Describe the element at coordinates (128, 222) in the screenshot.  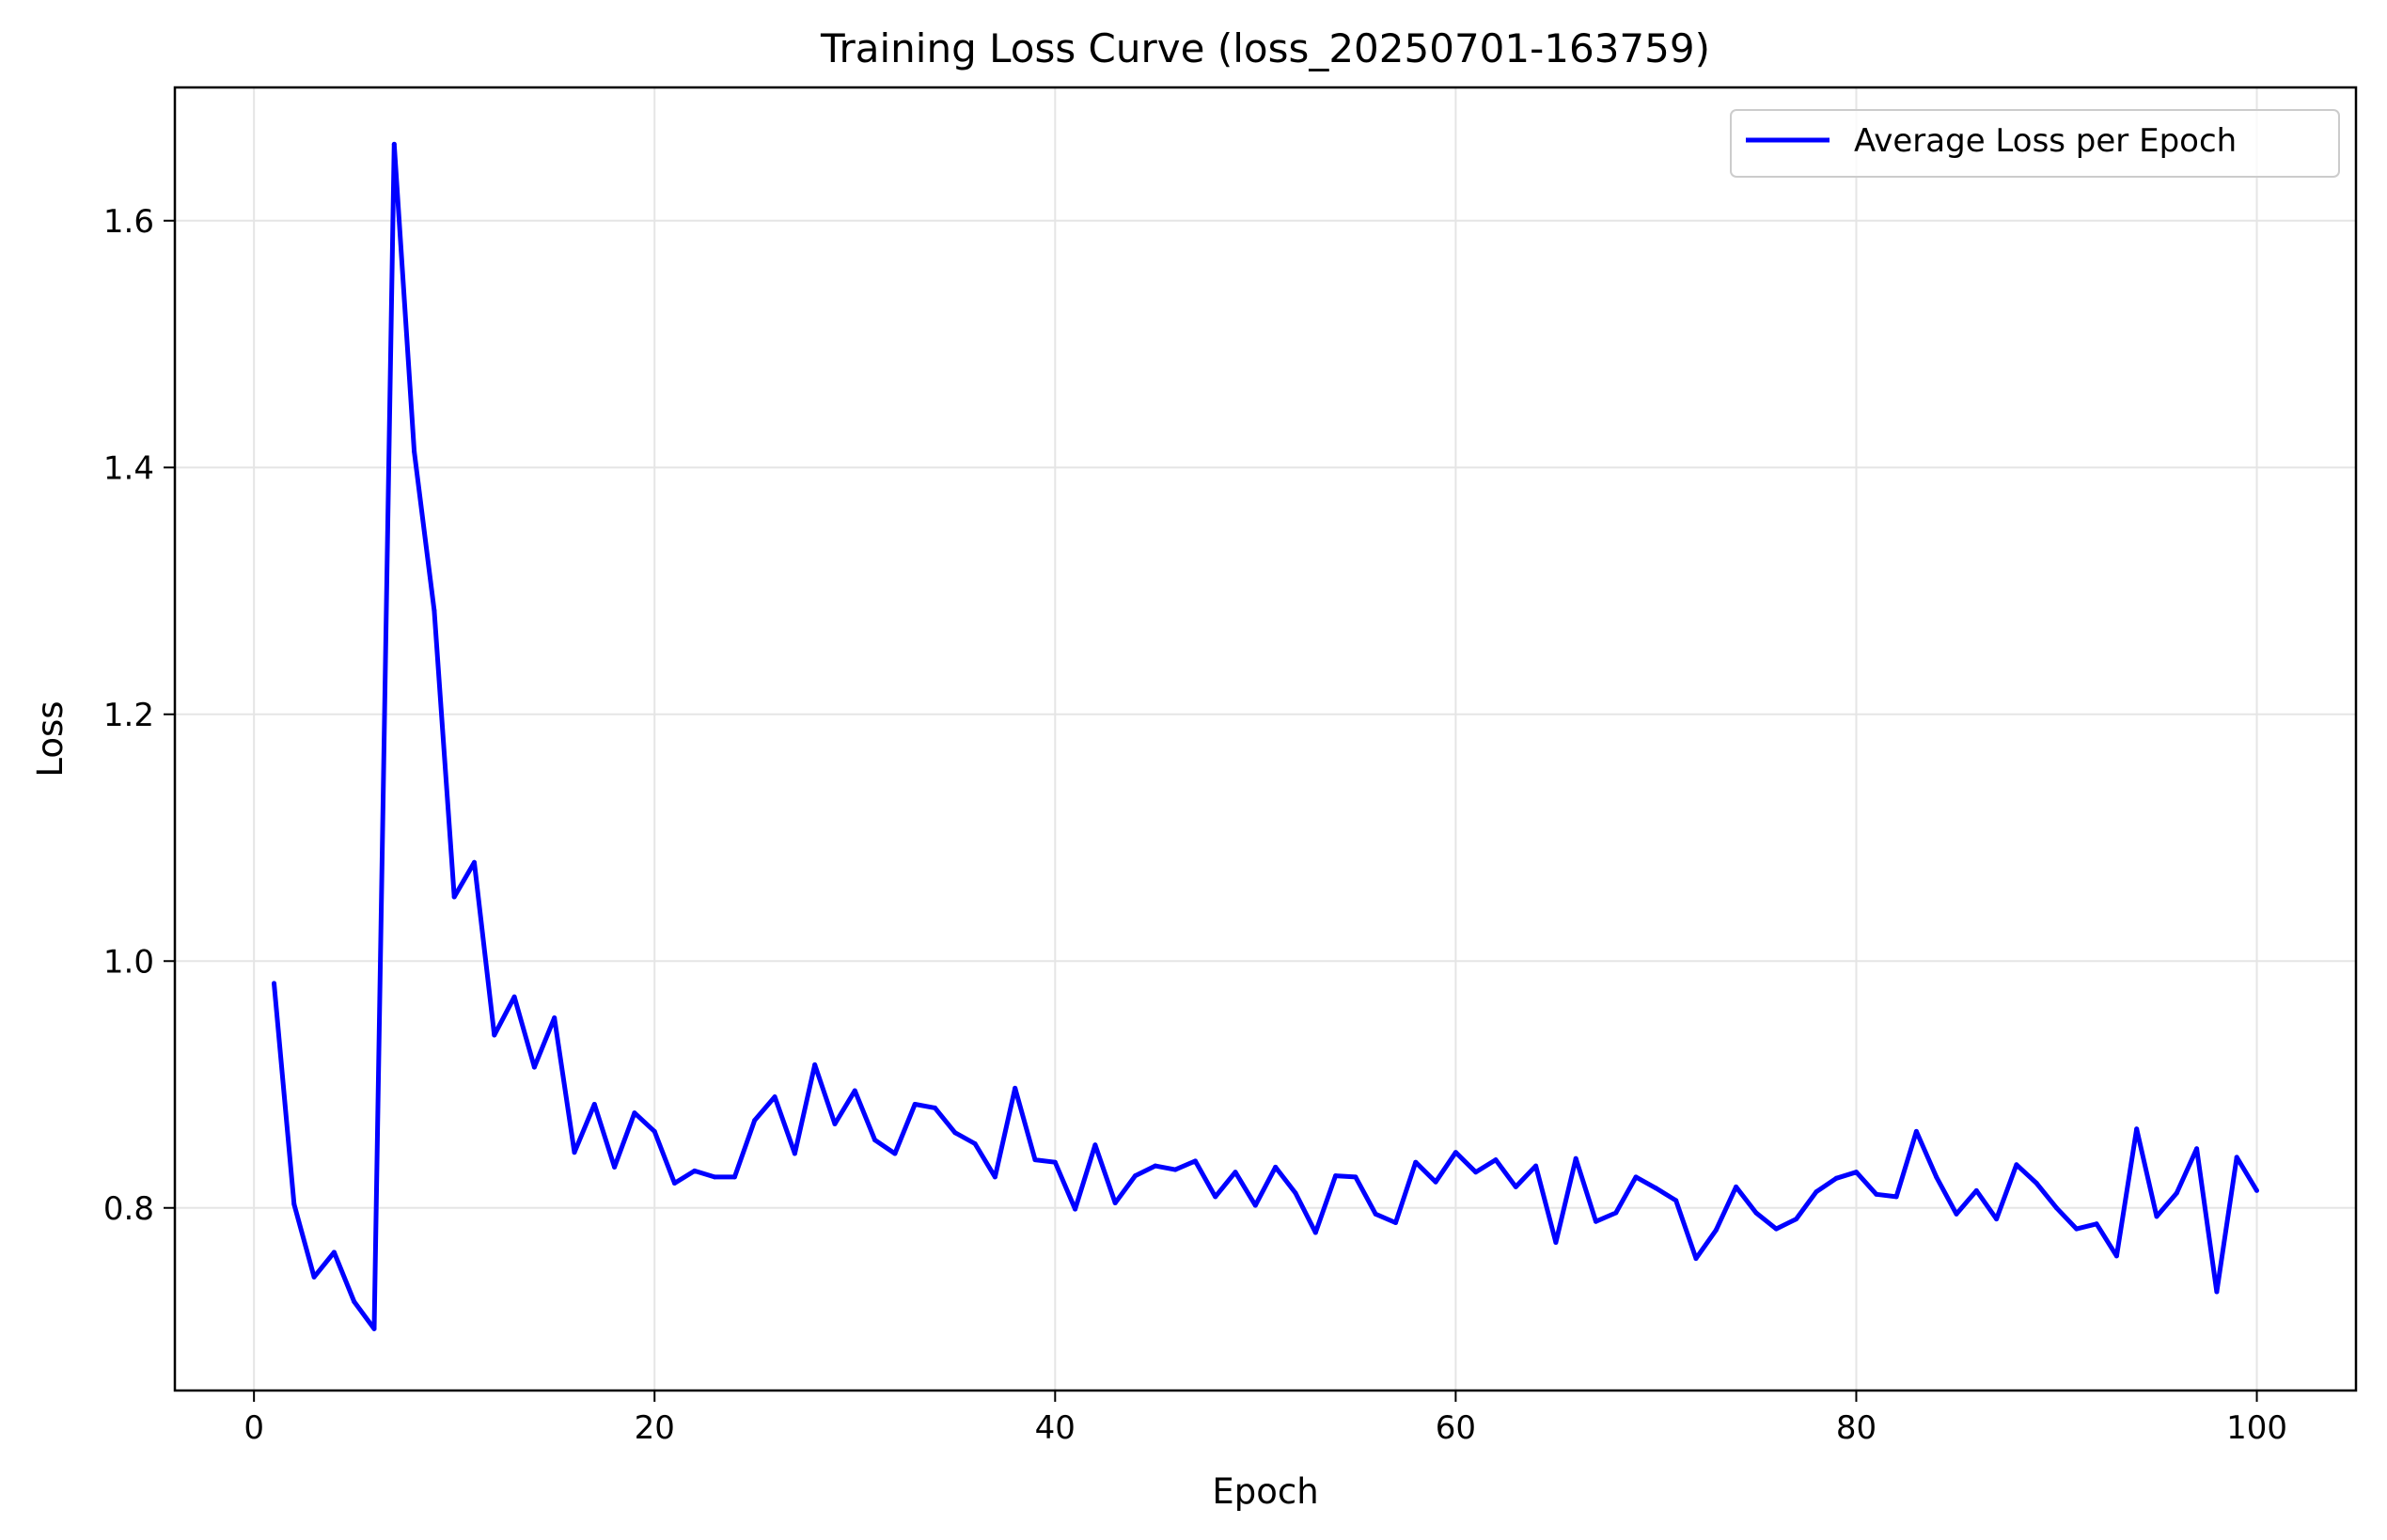
I see `y-tick-label: 1.6` at that location.